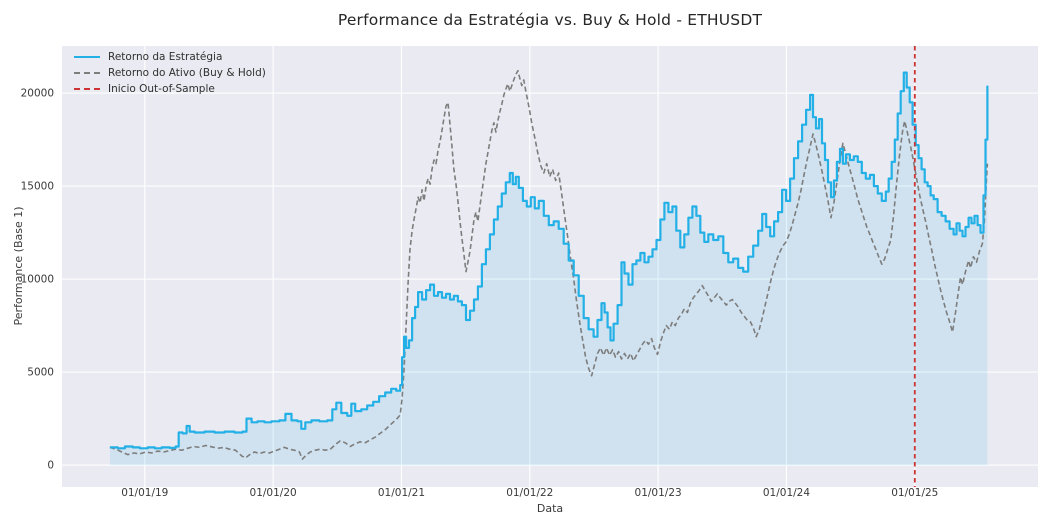 Image resolution: width=1063 pixels, height=525 pixels. What do you see at coordinates (87, 57) in the screenshot?
I see `strategy-line-swatch-icon` at bounding box center [87, 57].